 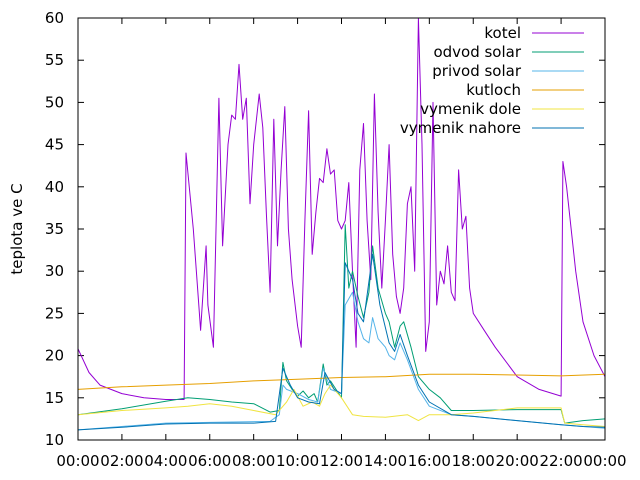 I want to click on x-tick-label: 18:00, so click(x=473, y=461).